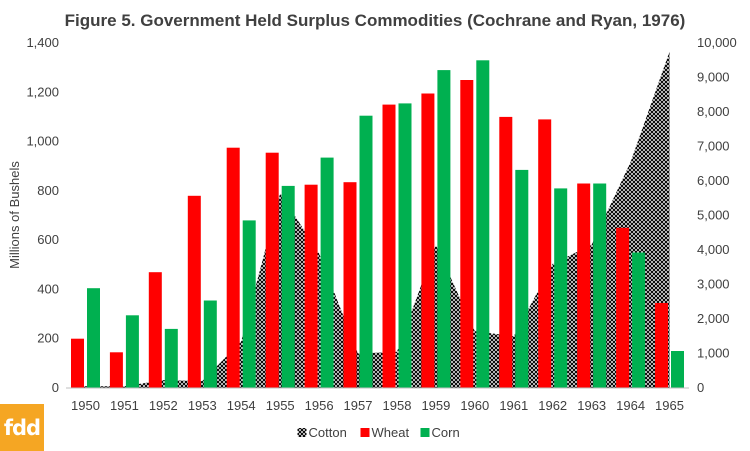  What do you see at coordinates (55, 387) in the screenshot?
I see `y-tick-label: 0` at bounding box center [55, 387].